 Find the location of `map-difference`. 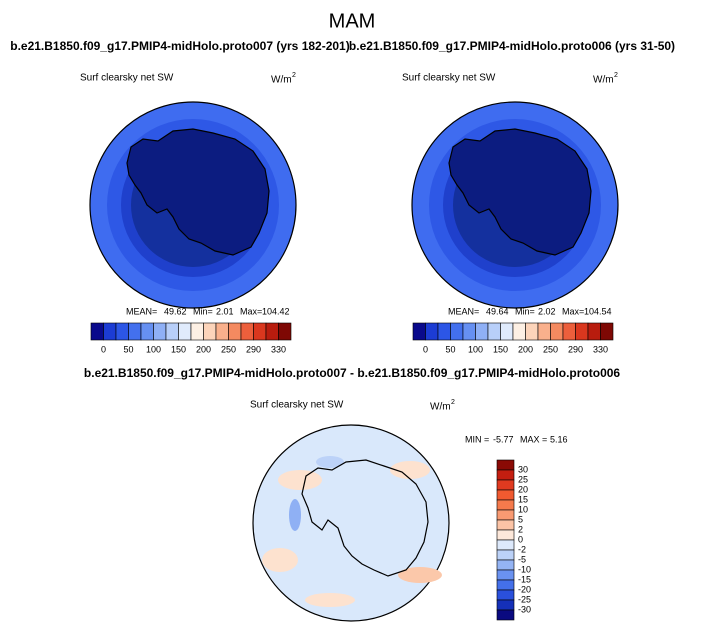

map-difference is located at coordinates (351, 523).